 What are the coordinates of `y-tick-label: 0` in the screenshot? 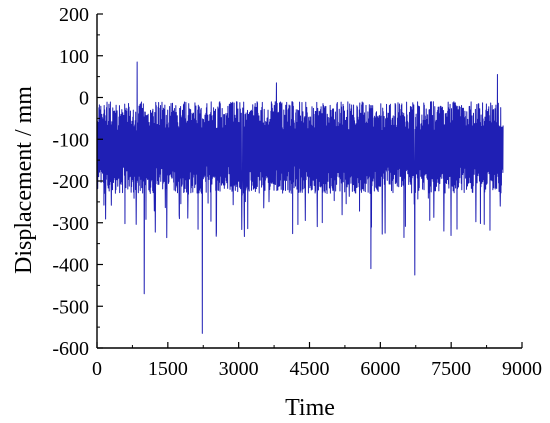 It's located at (84, 99).